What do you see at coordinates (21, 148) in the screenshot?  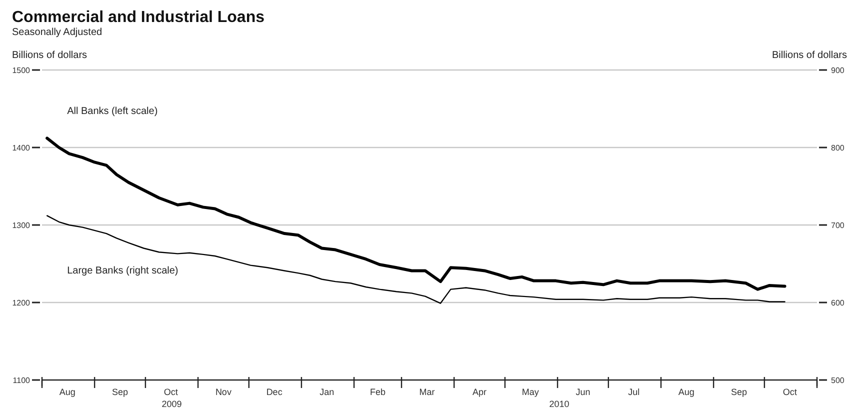 I see `y-tick-label: 1400` at bounding box center [21, 148].